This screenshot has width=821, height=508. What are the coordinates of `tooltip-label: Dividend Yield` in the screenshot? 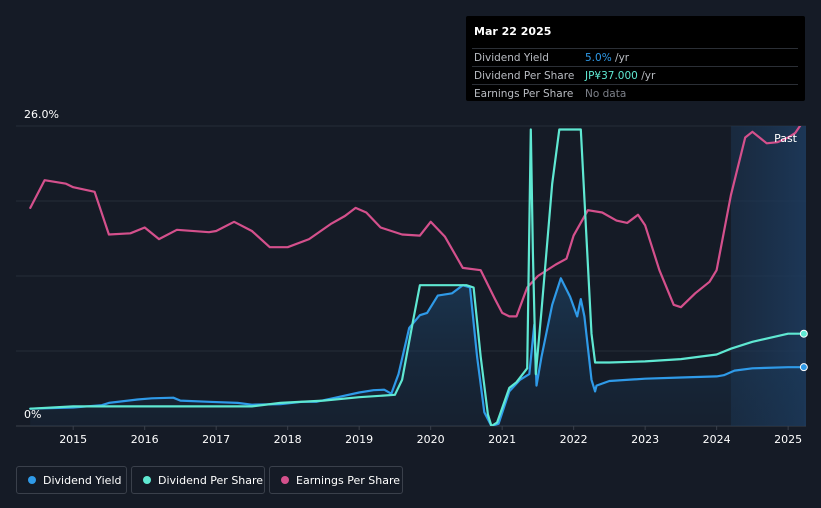 It's located at (511, 58).